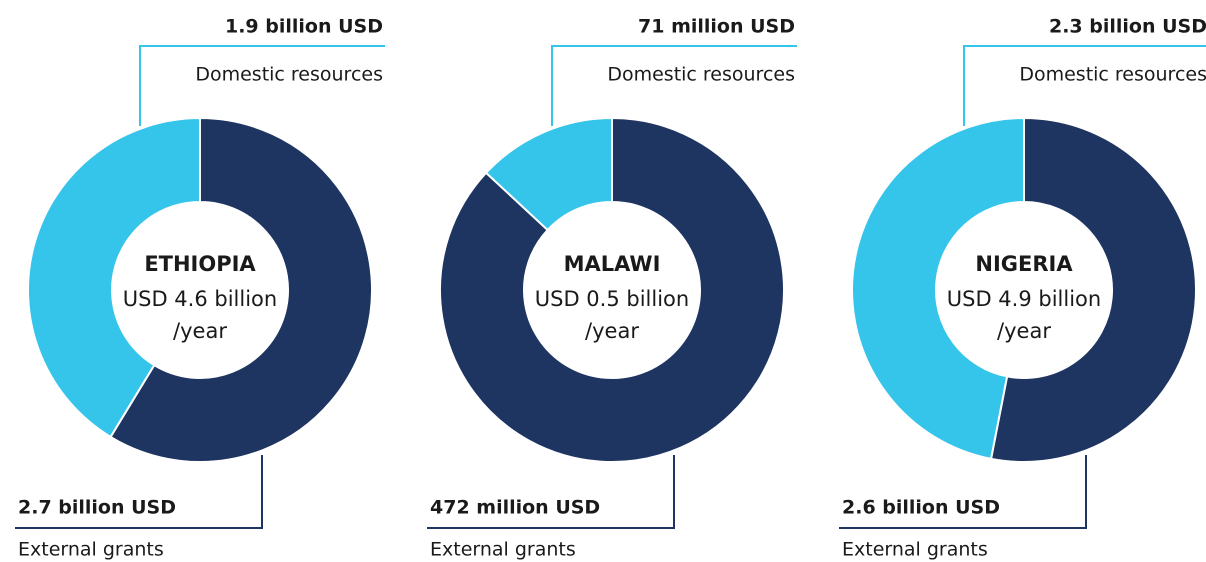  What do you see at coordinates (1024, 264) in the screenshot?
I see `center-title: NIGERIA` at bounding box center [1024, 264].